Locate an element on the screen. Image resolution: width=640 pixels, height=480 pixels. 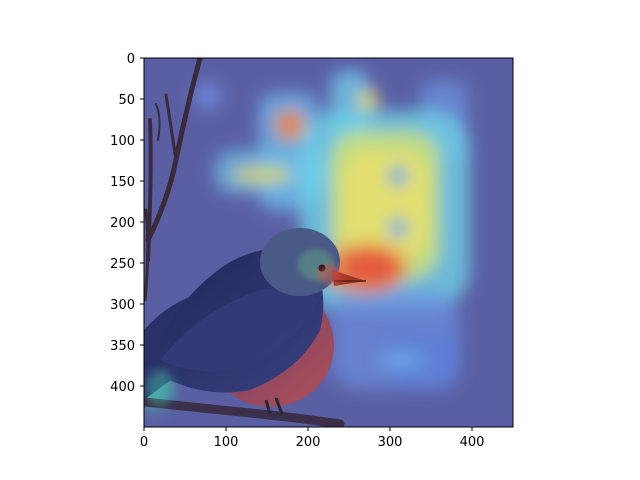
y-tick-label: 0 is located at coordinates (131, 59).